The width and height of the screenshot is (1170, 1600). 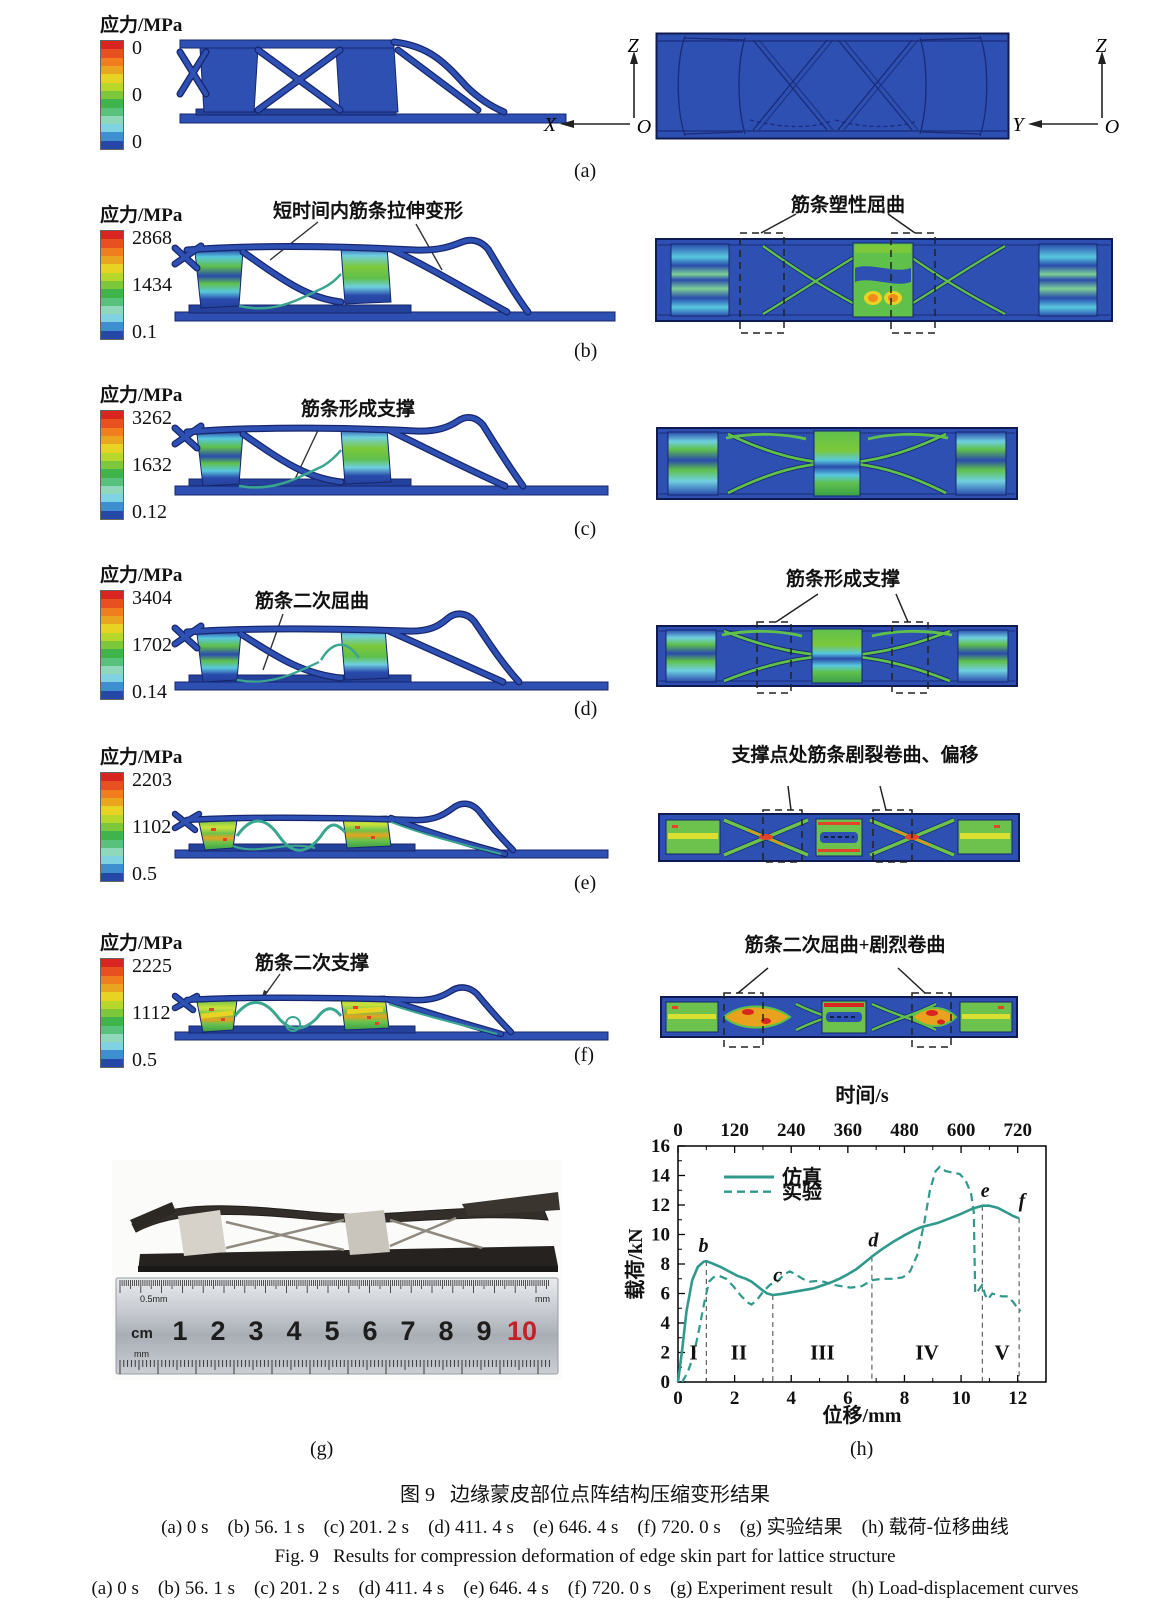 What do you see at coordinates (832, 86) in the screenshot?
I see `fem-front-view-a` at bounding box center [832, 86].